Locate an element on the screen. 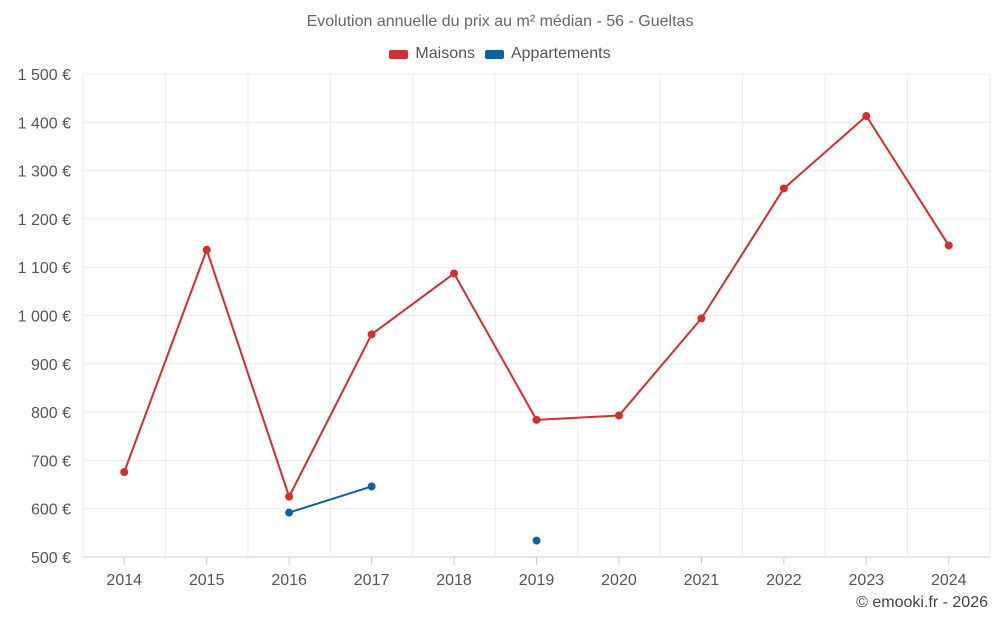  x-tick-label: 2023 is located at coordinates (867, 580).